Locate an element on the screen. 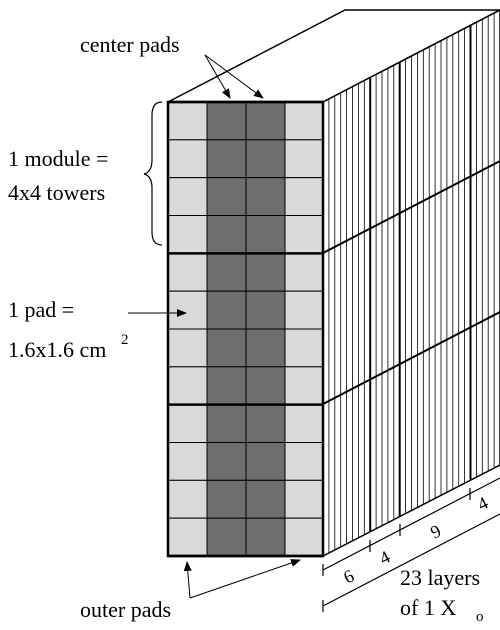 This screenshot has height=630, width=500. label: 4x4 towers is located at coordinates (56, 192).